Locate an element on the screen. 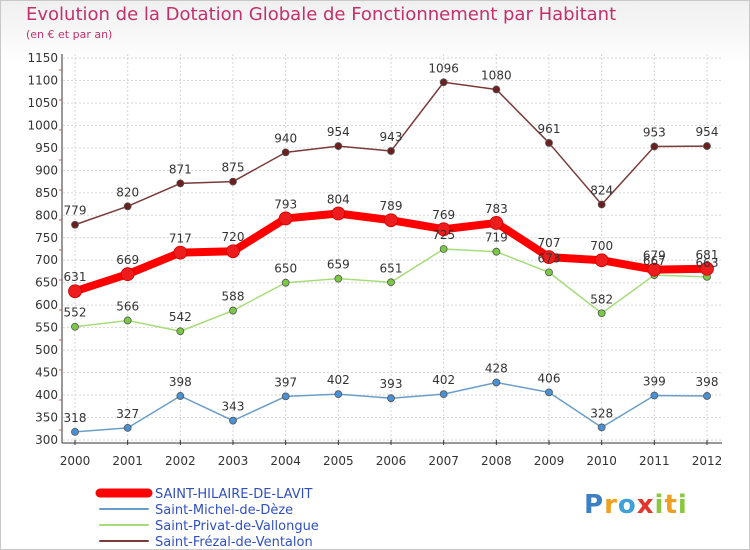 The height and width of the screenshot is (550, 750). data-label: 406 is located at coordinates (549, 378).